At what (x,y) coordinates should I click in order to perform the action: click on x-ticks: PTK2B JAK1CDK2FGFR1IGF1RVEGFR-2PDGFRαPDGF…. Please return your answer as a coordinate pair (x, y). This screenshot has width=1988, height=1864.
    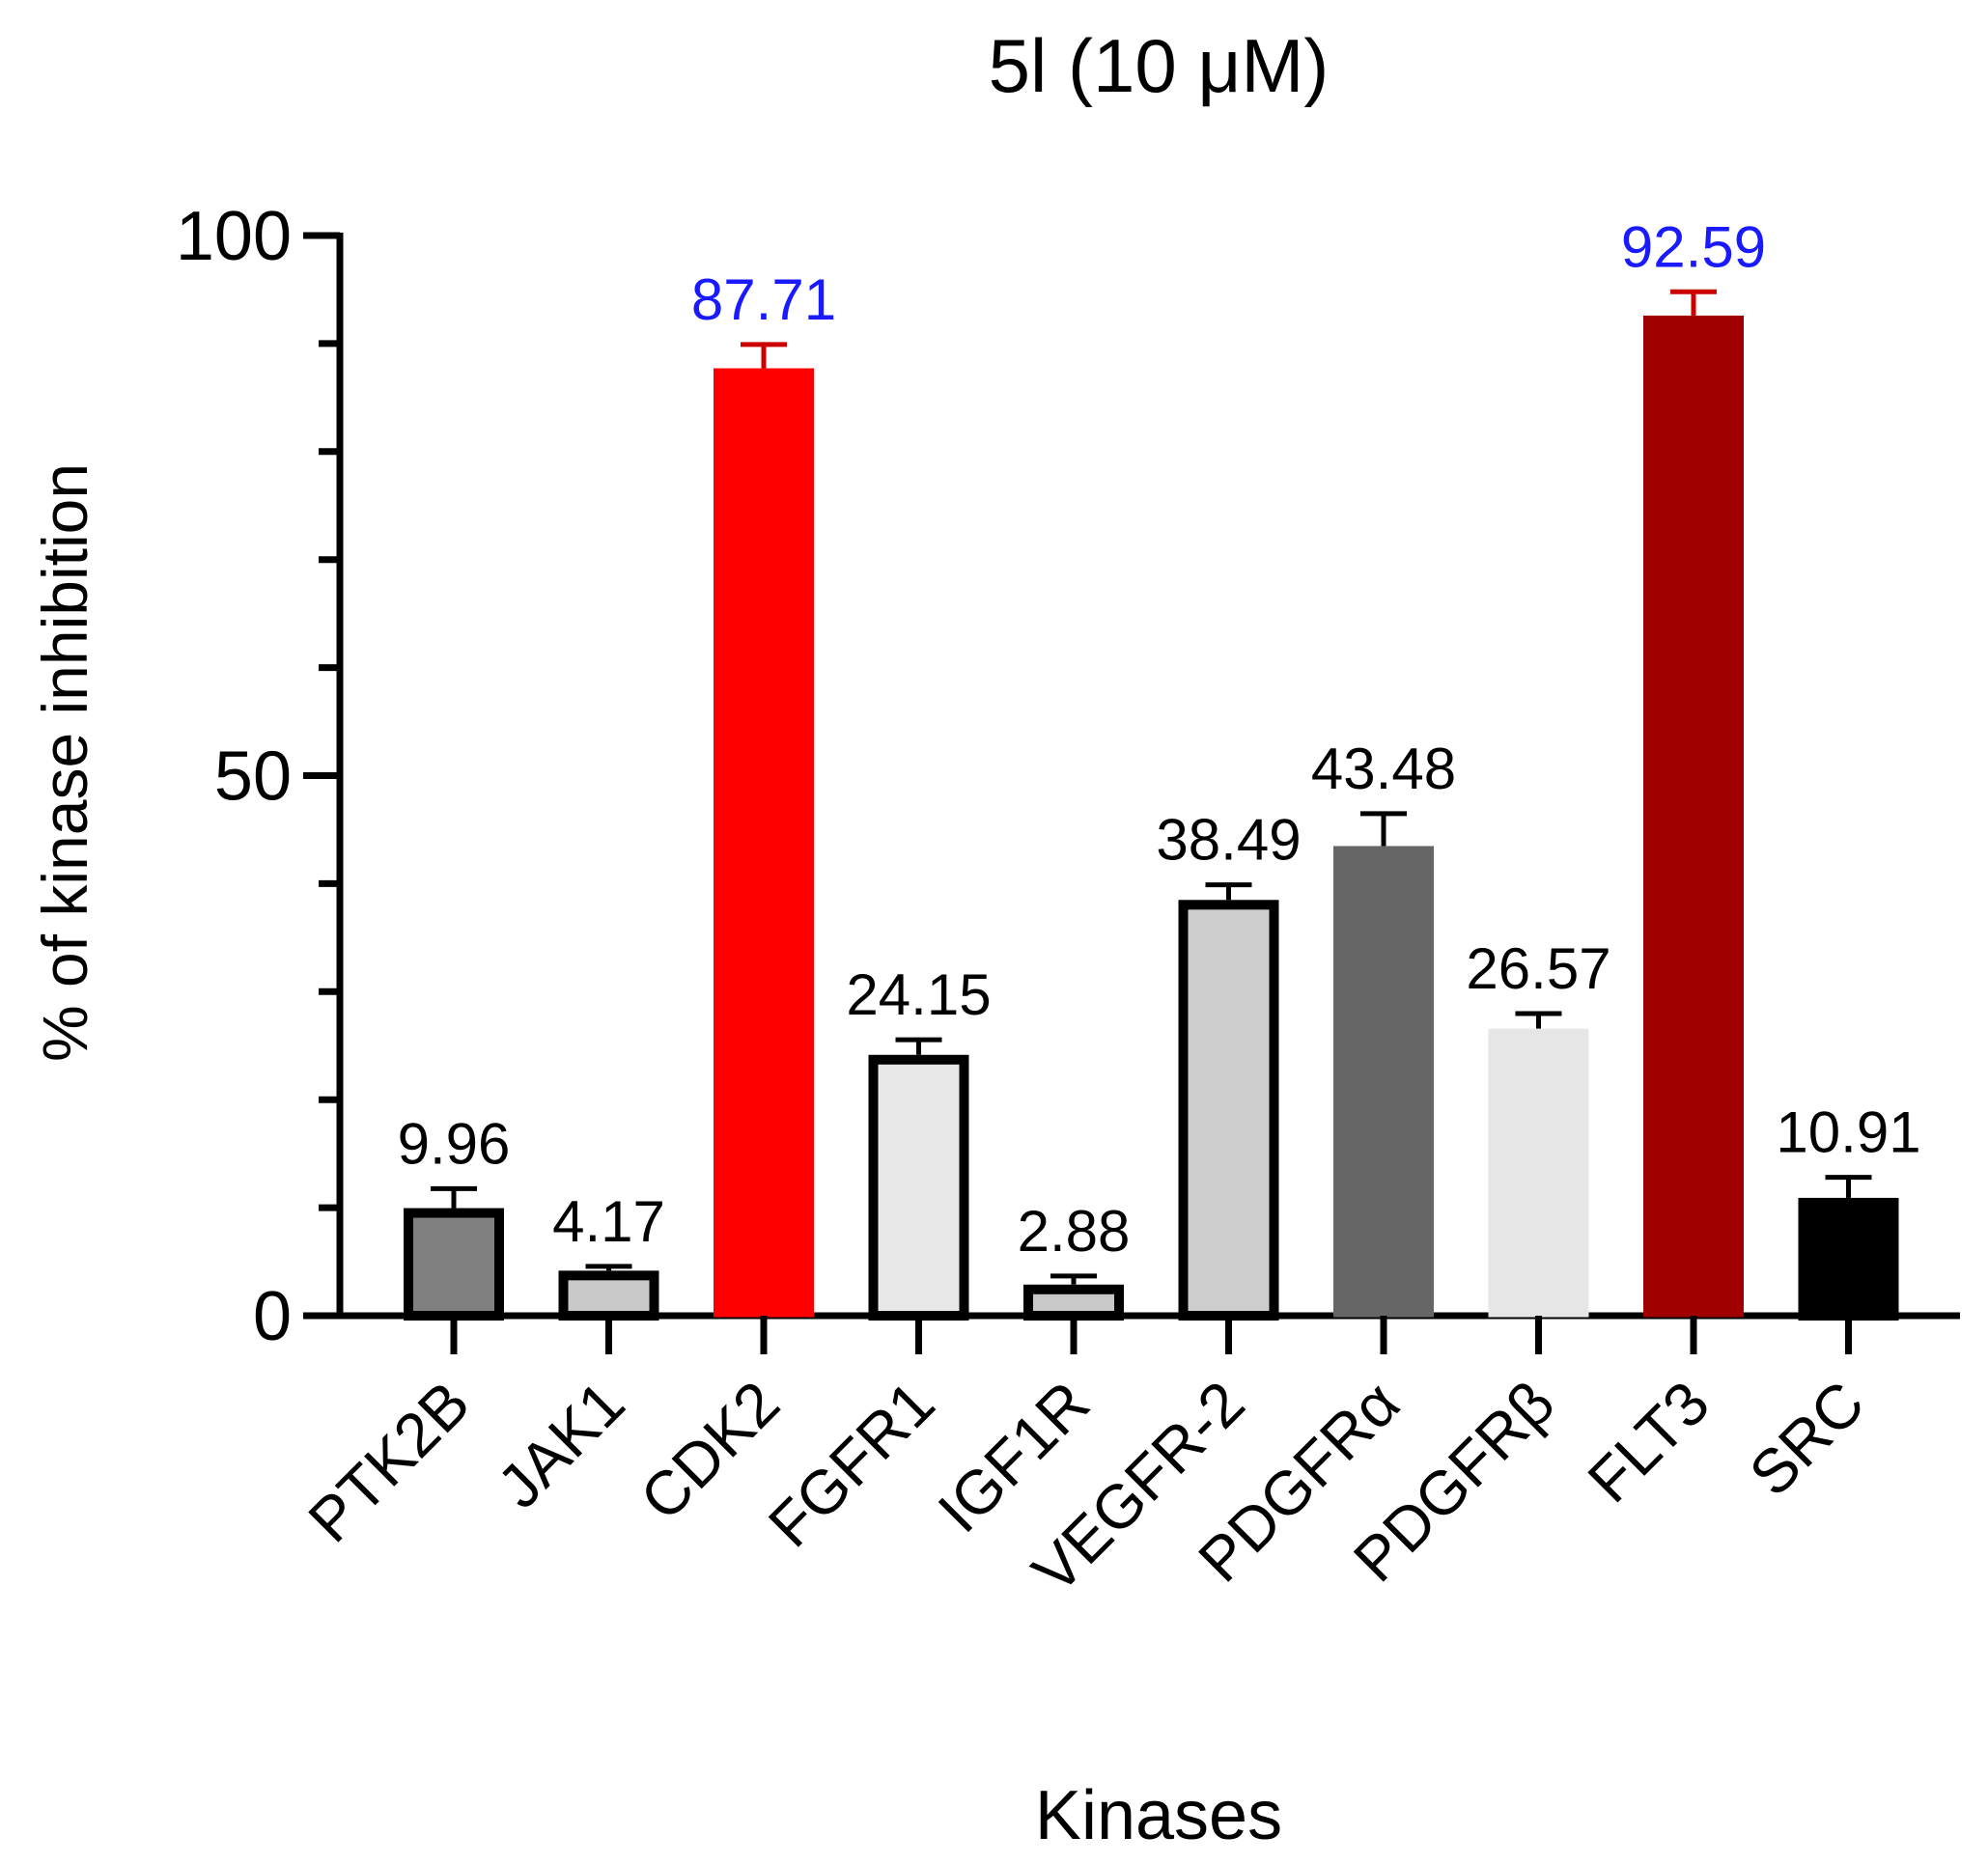
    Looking at the image, I should click on (1086, 1461).